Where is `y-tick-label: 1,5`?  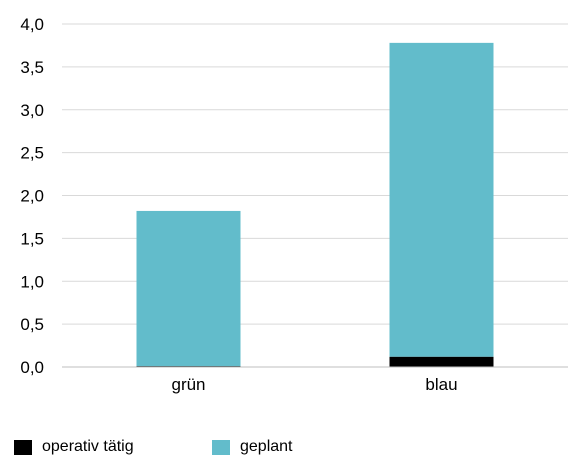
y-tick-label: 1,5 is located at coordinates (32, 238).